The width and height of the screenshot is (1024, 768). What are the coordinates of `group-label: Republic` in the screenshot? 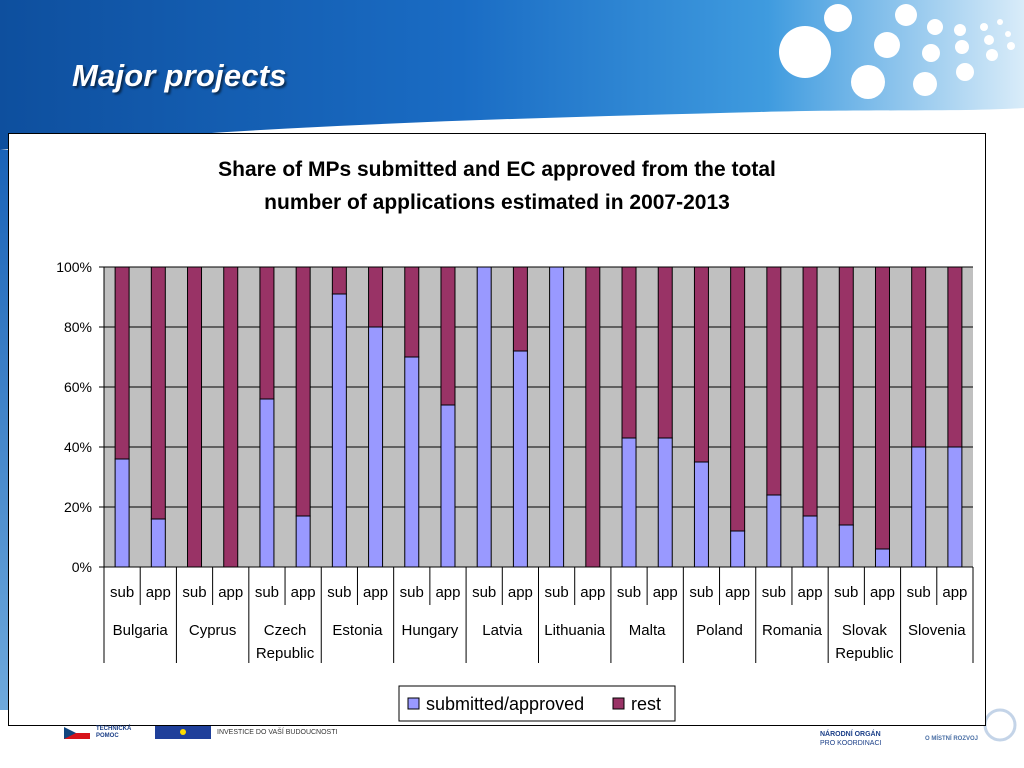 It's located at (864, 653).